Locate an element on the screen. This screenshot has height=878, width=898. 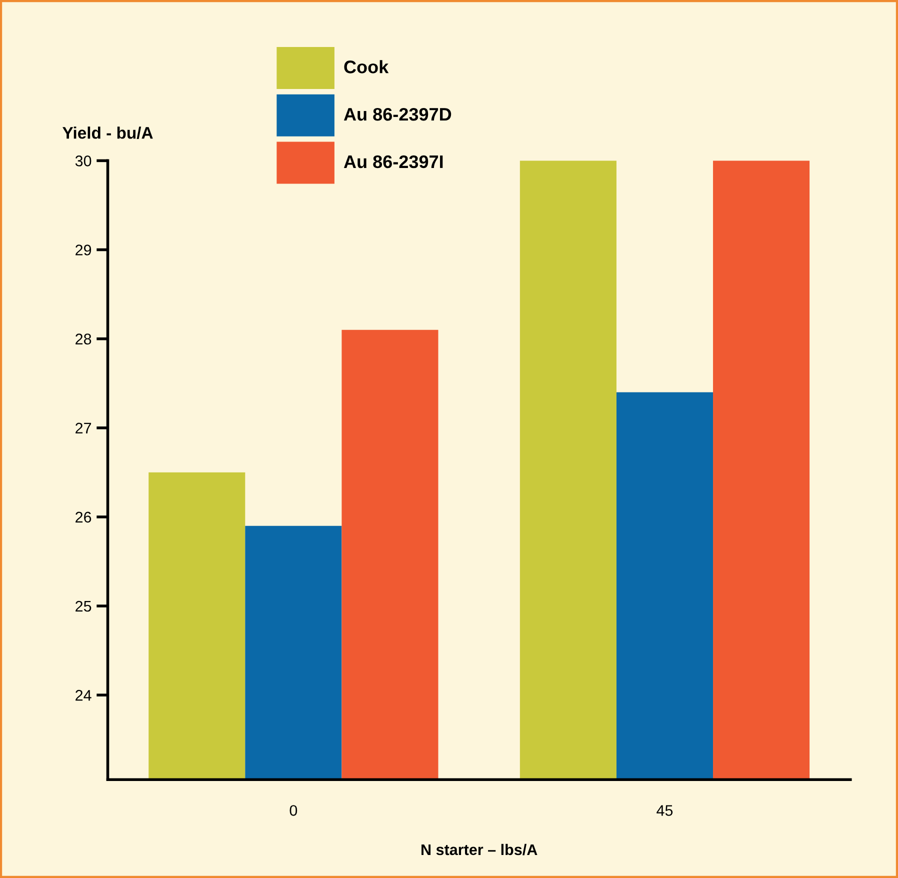
y-tick-label: 30 is located at coordinates (83, 161).